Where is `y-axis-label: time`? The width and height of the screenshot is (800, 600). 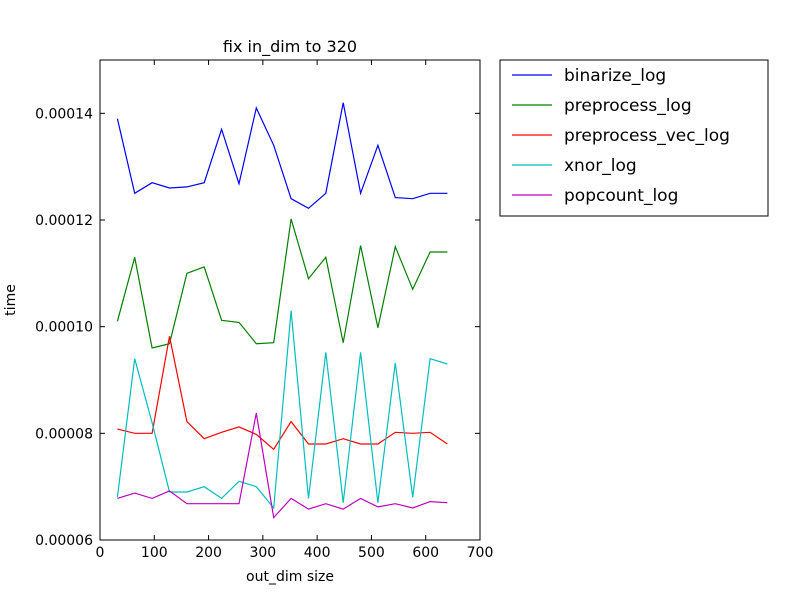 y-axis-label: time is located at coordinates (11, 300).